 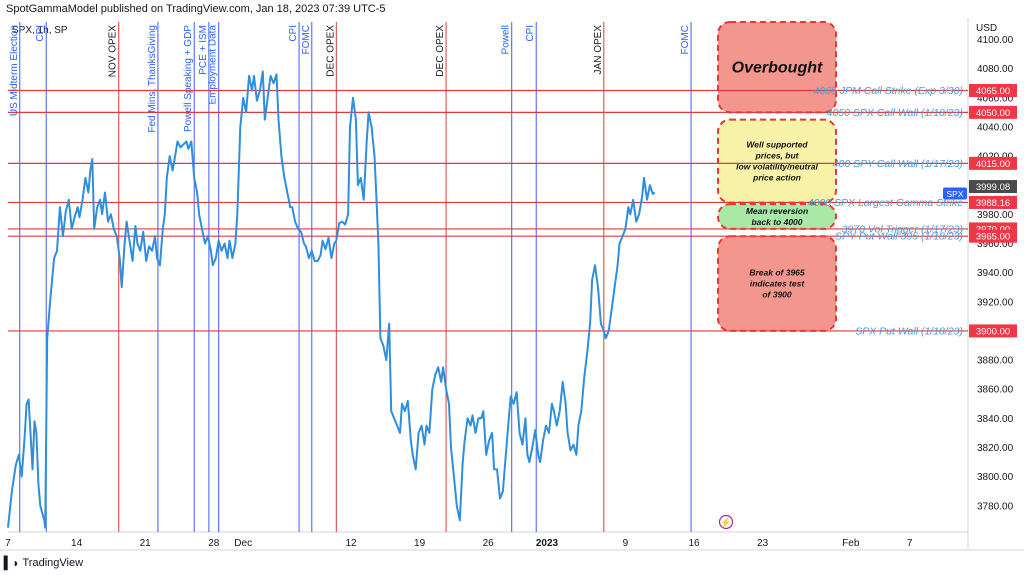 I want to click on level-price-badge-text: 4065.00, so click(x=993, y=91).